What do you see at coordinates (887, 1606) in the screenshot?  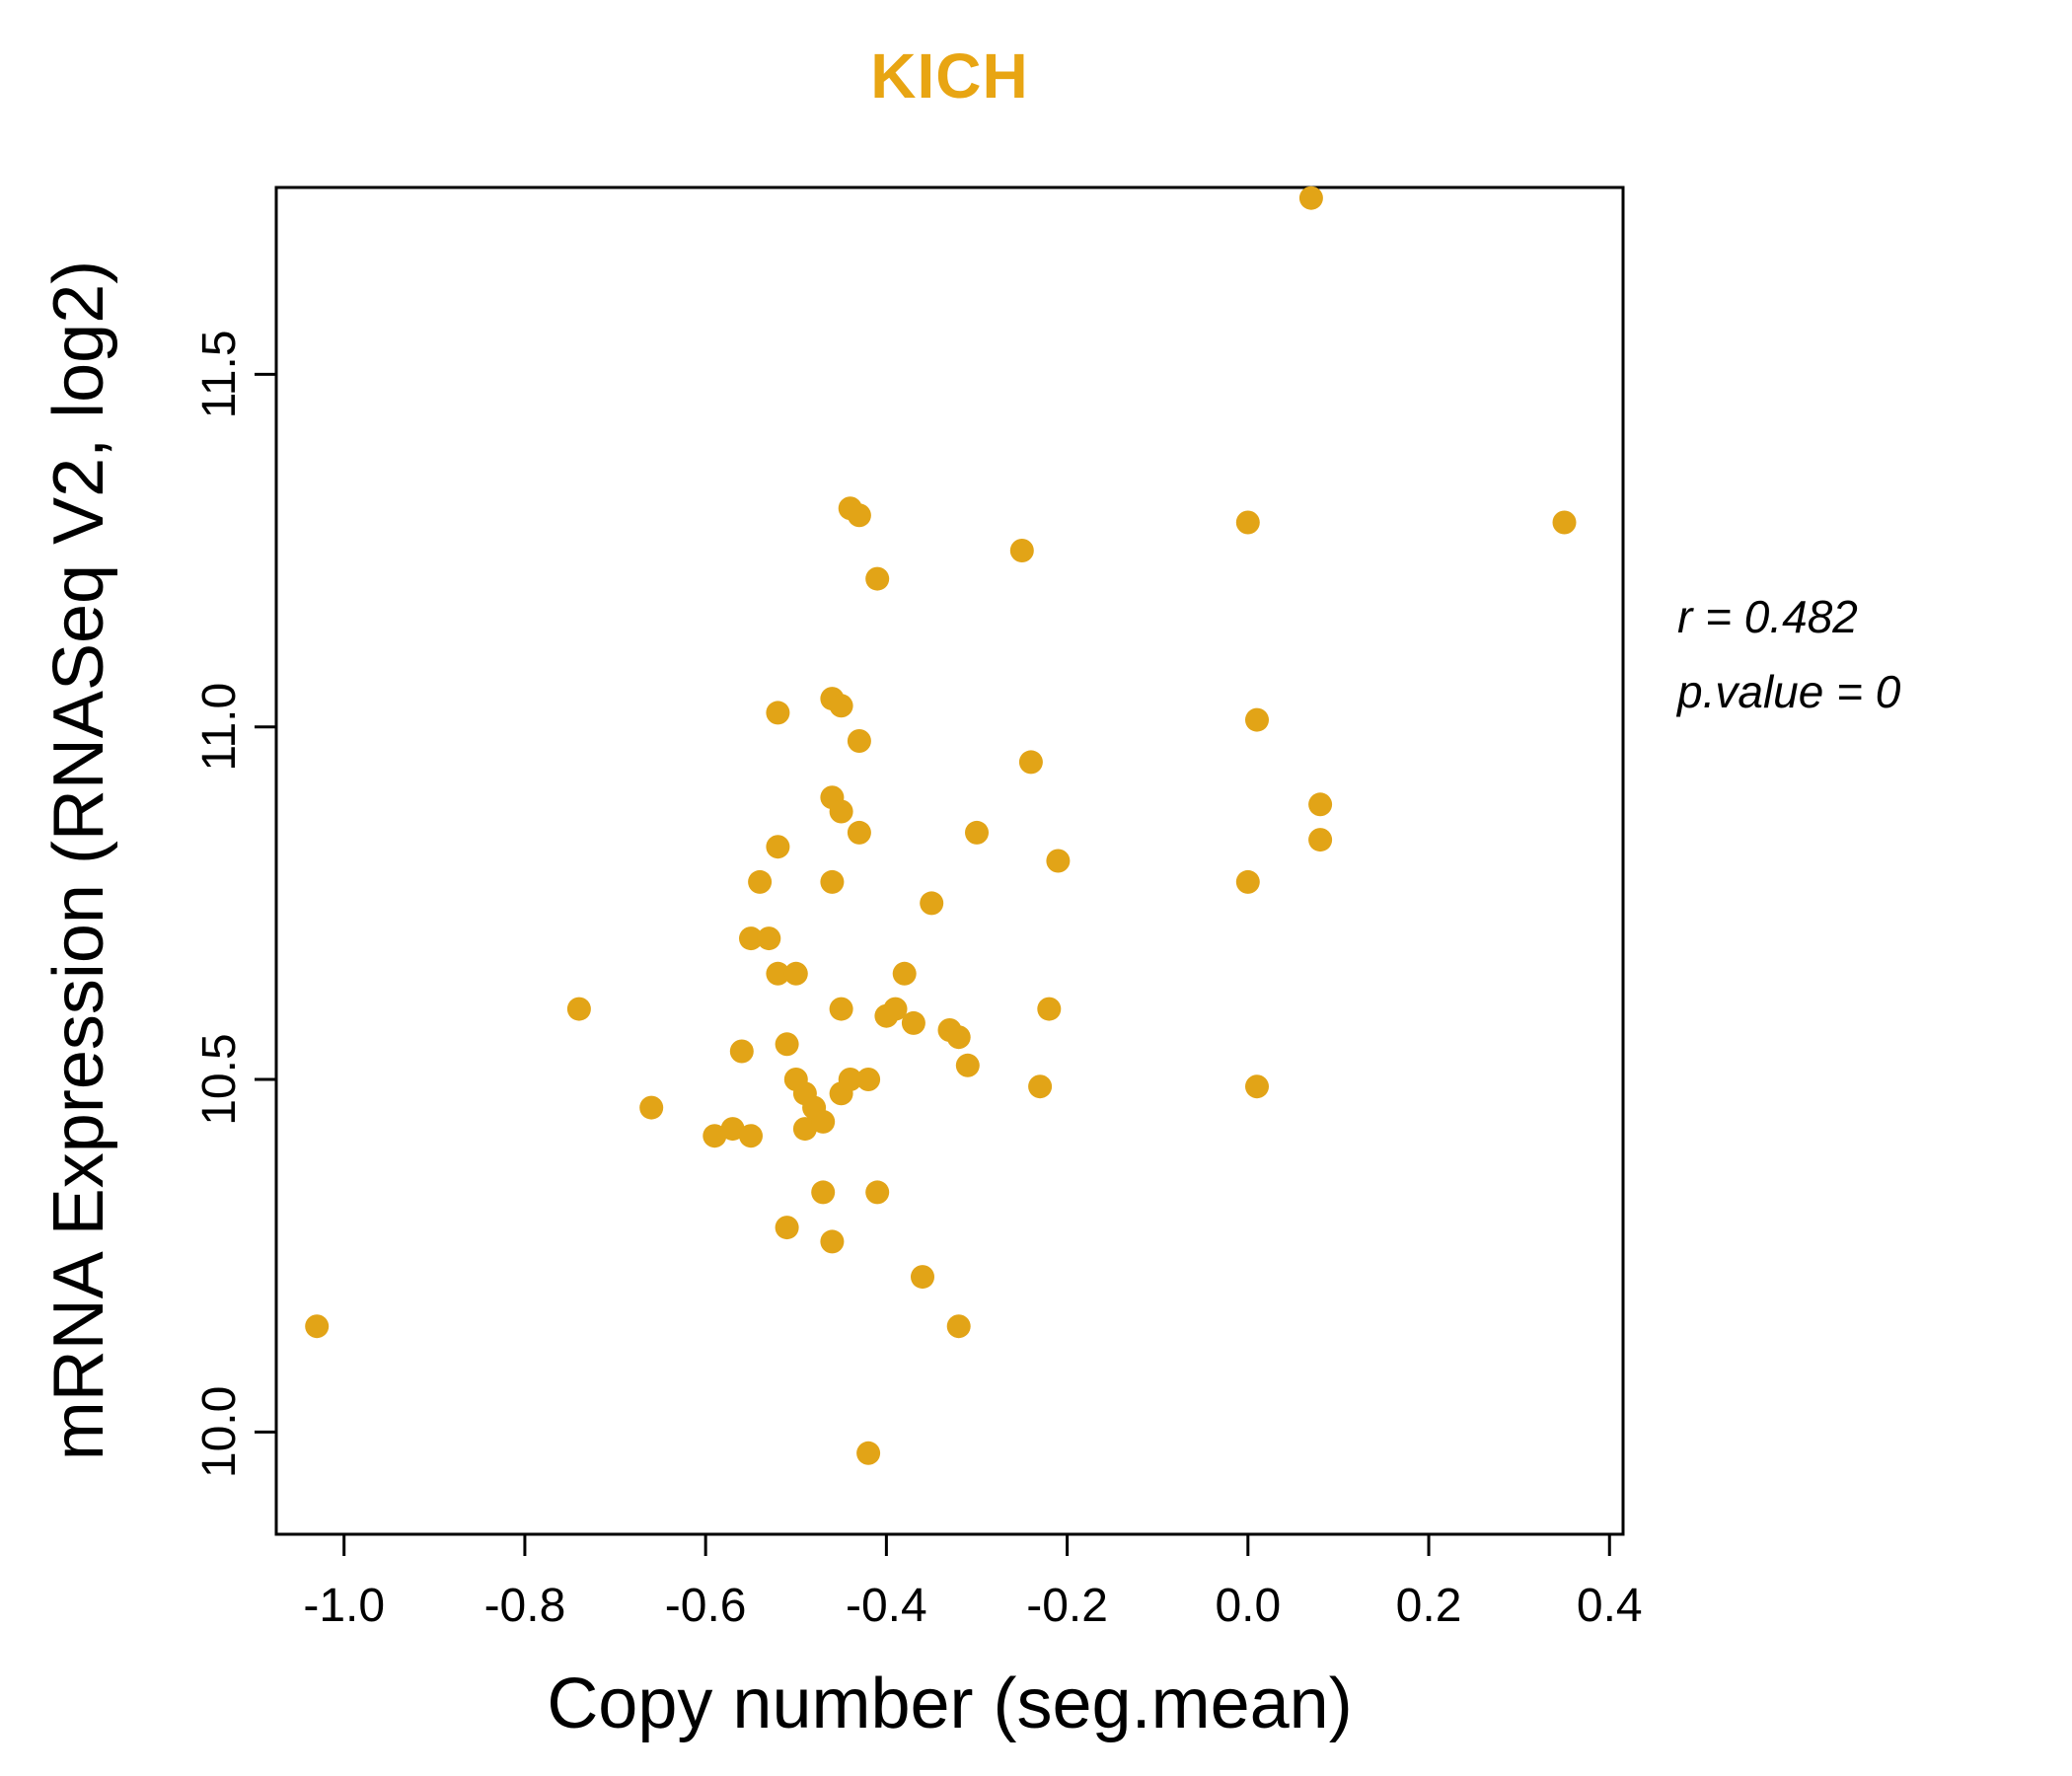 I see `x-tick-label: -0.4` at bounding box center [887, 1606].